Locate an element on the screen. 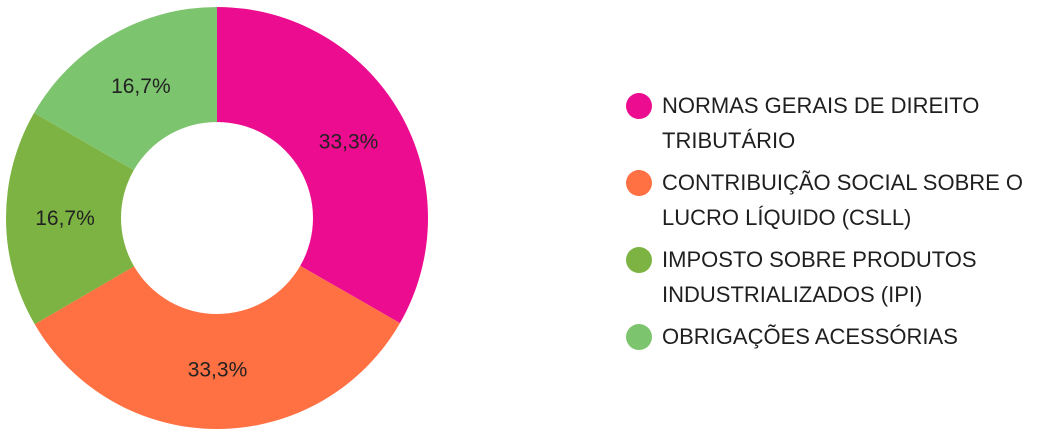  slice-normas-gerais-de-direito-tributario is located at coordinates (322, 165).